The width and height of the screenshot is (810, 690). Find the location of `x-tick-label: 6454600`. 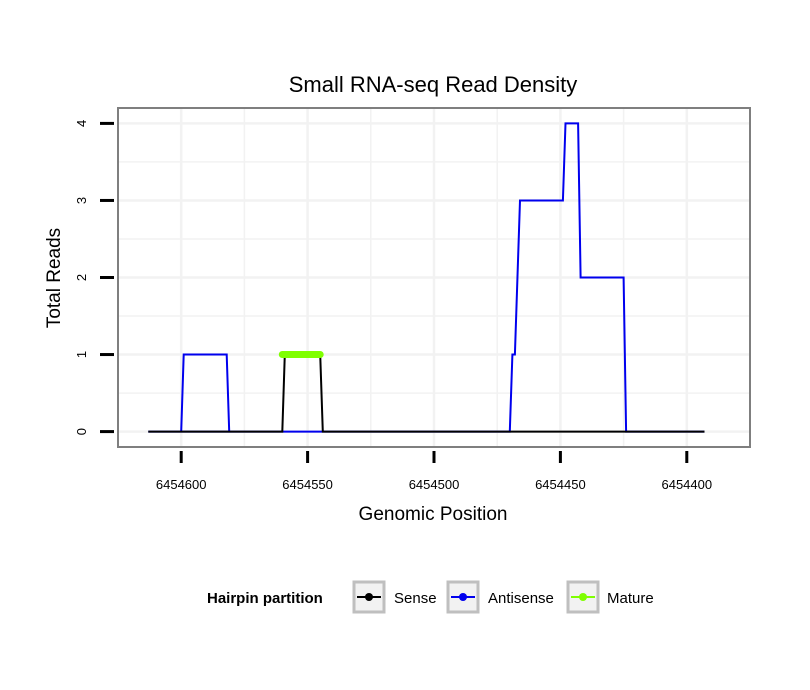

x-tick-label: 6454600 is located at coordinates (181, 484).